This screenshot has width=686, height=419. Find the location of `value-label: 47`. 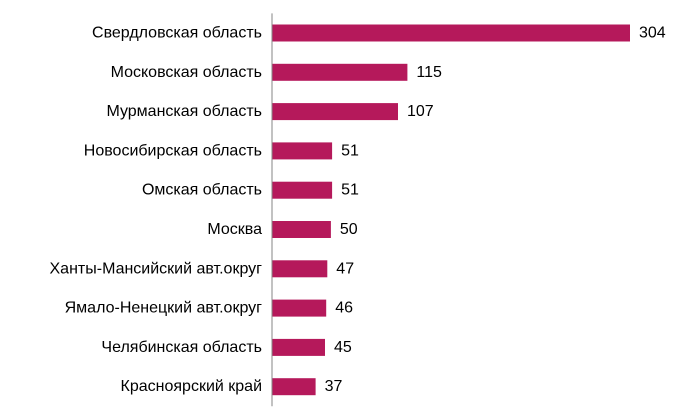

value-label: 47 is located at coordinates (345, 268).